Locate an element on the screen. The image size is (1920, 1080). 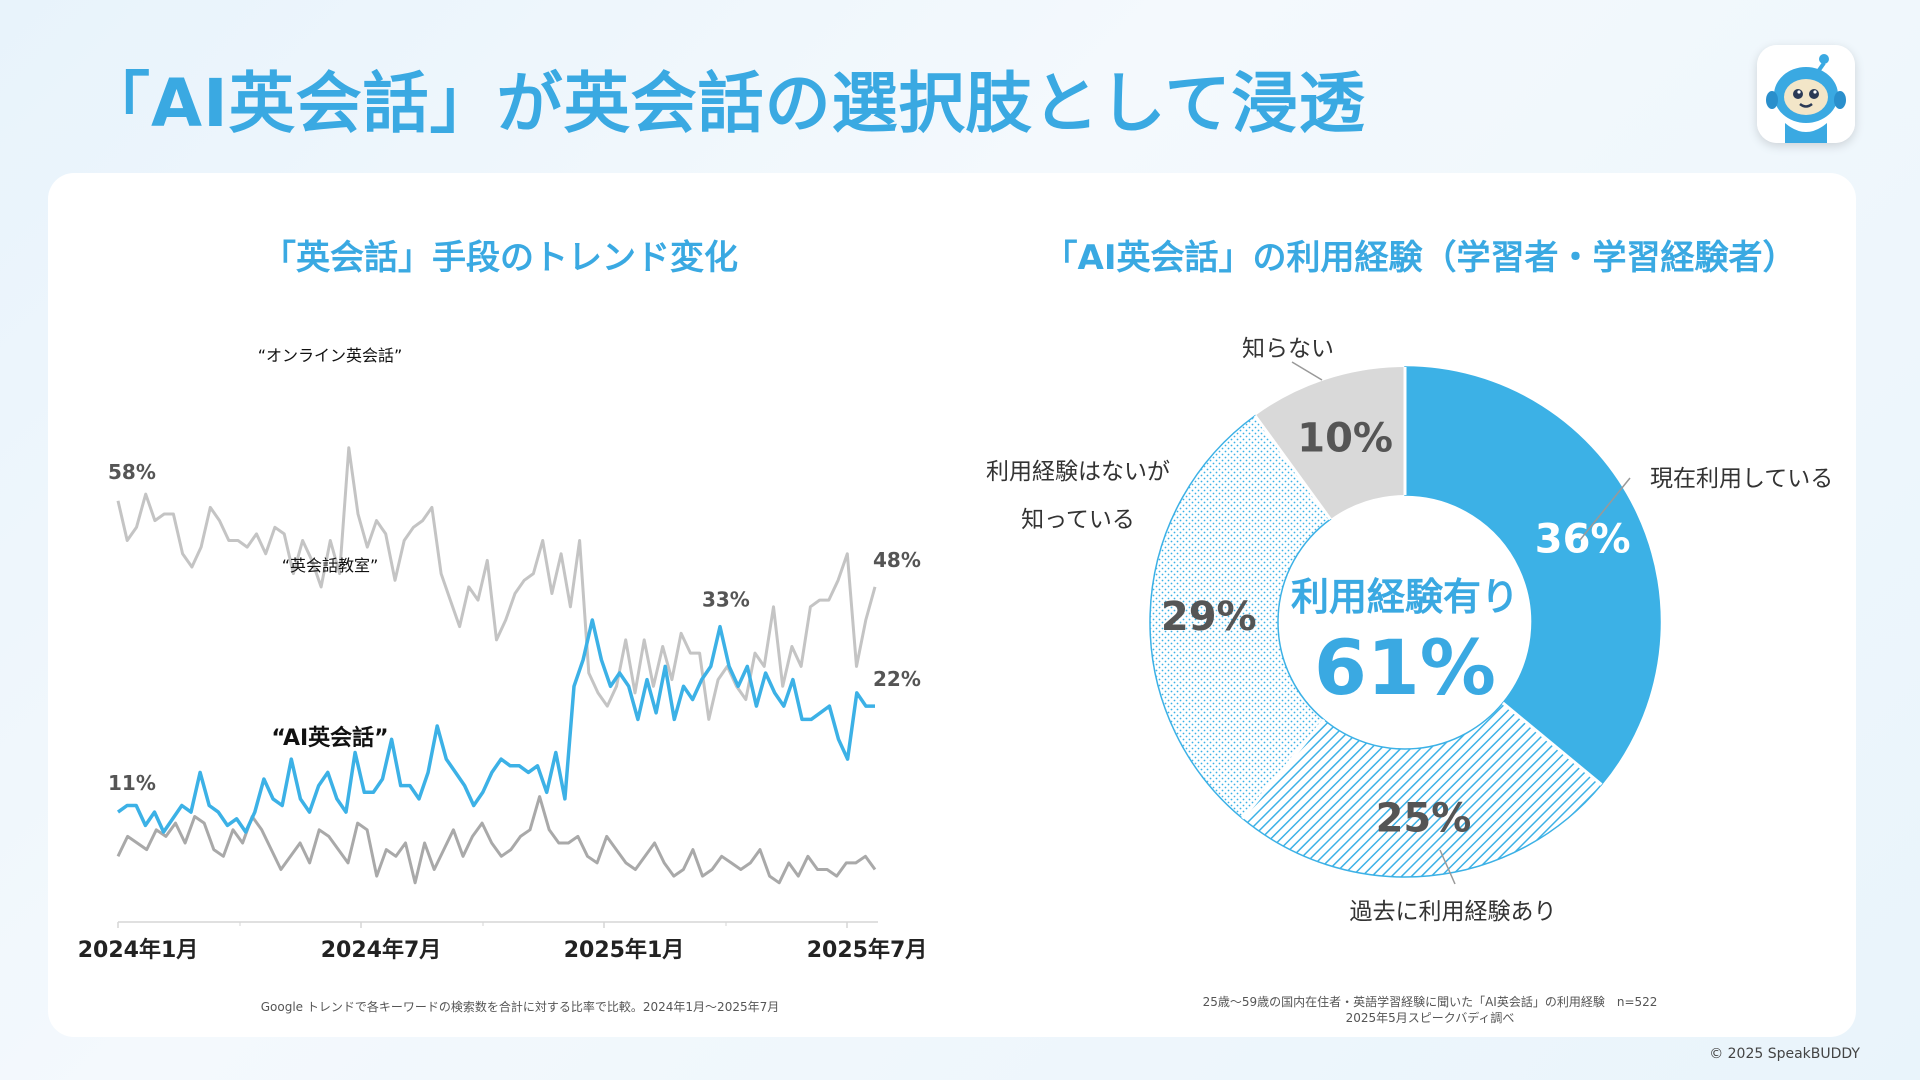
app-logo is located at coordinates (1806, 94).